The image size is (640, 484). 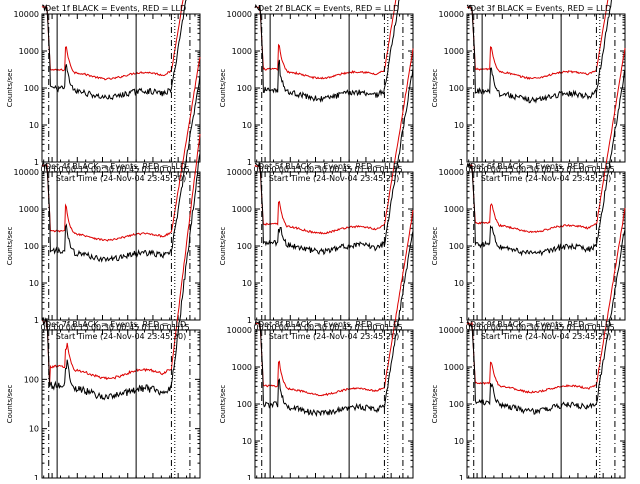 I want to click on panel-title: Det 8f BLACK = Events, RED = LLD, so click(x=328, y=324).